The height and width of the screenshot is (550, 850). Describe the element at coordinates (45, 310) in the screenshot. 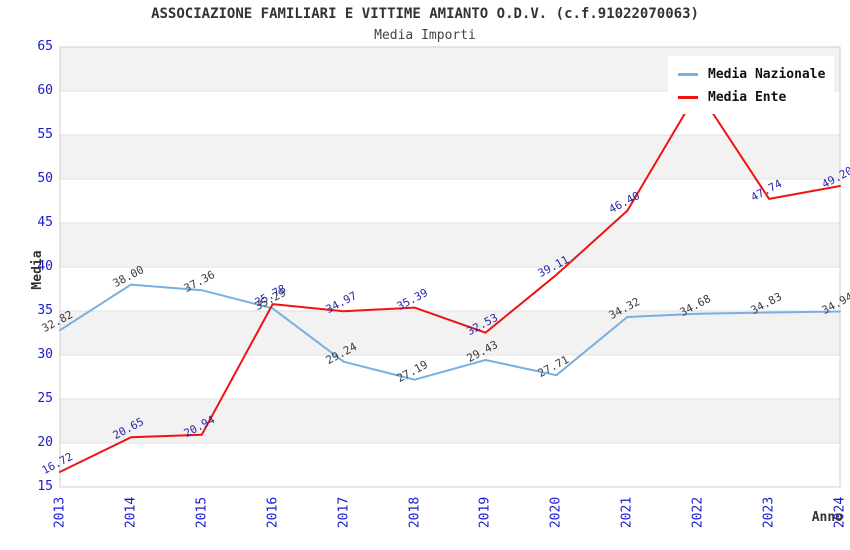

I see `y-tick-label: 35` at that location.